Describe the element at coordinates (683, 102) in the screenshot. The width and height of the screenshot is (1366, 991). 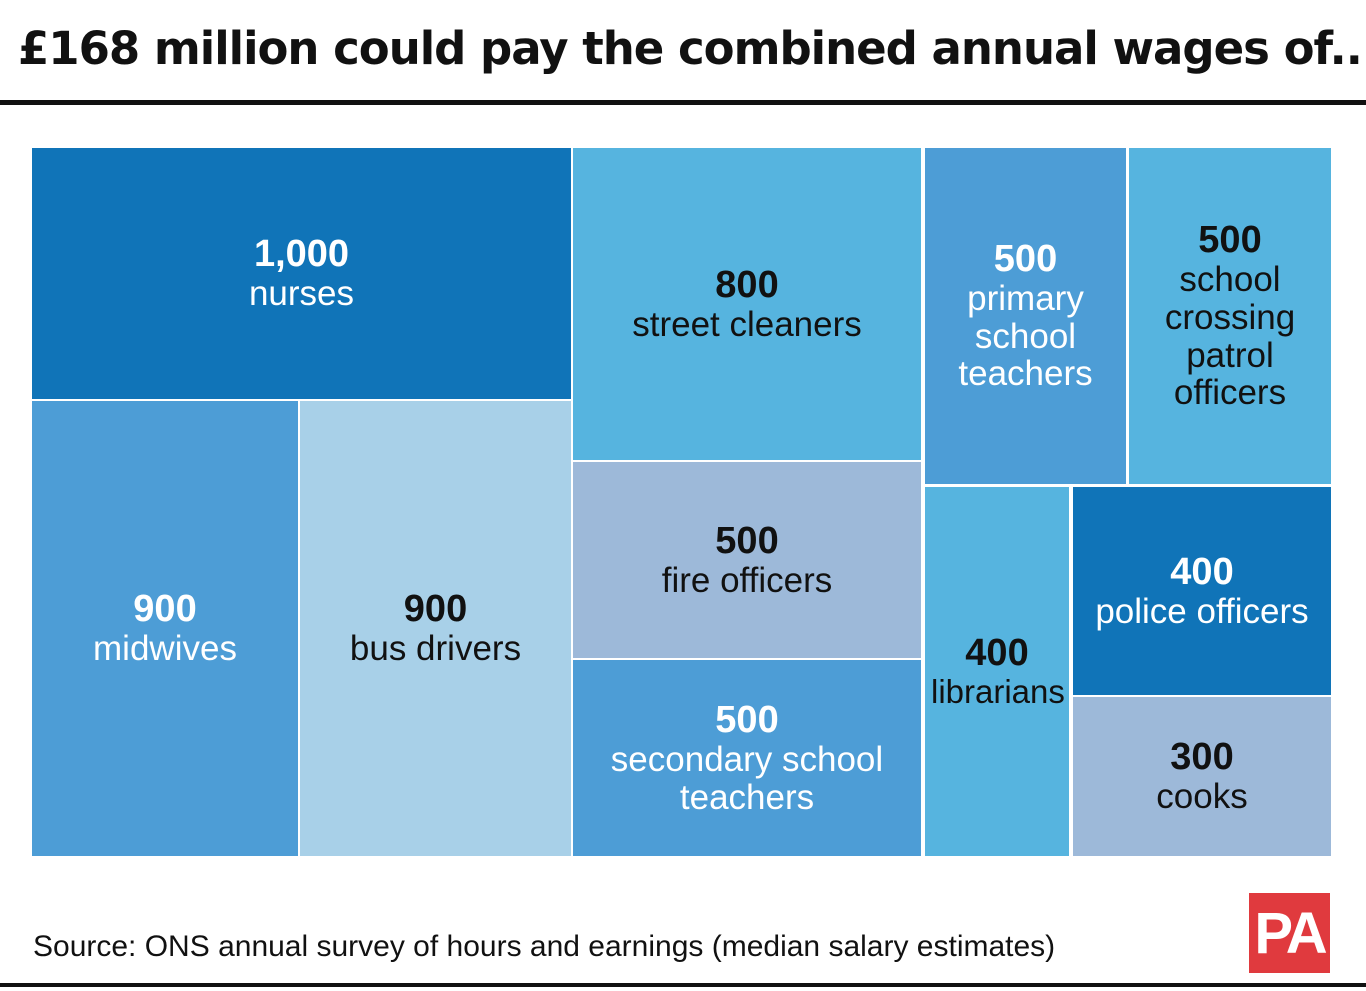
I see `title-rule` at that location.